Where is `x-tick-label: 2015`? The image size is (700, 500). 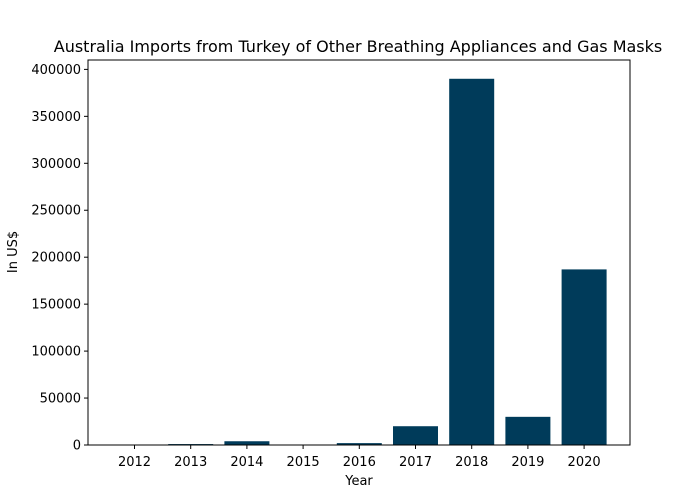
x-tick-label: 2015 is located at coordinates (303, 462).